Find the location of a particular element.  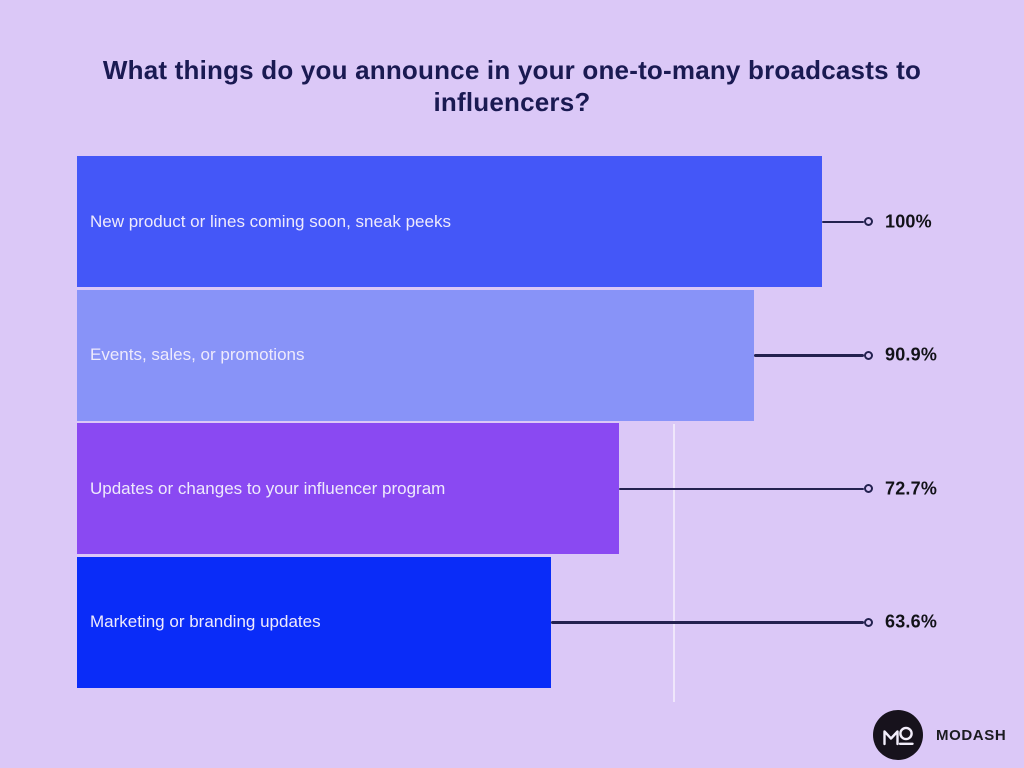

vertical-gridline is located at coordinates (674, 563).